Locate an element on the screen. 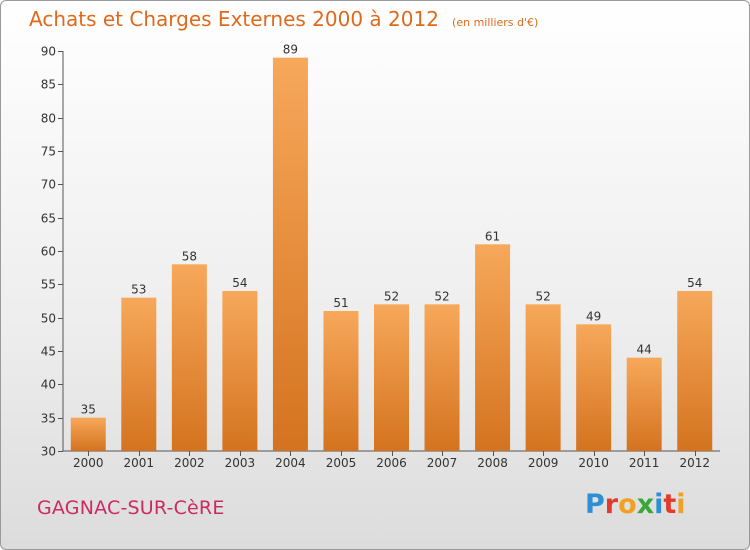 The width and height of the screenshot is (750, 550). x-tick-label: 2004 is located at coordinates (290, 463).